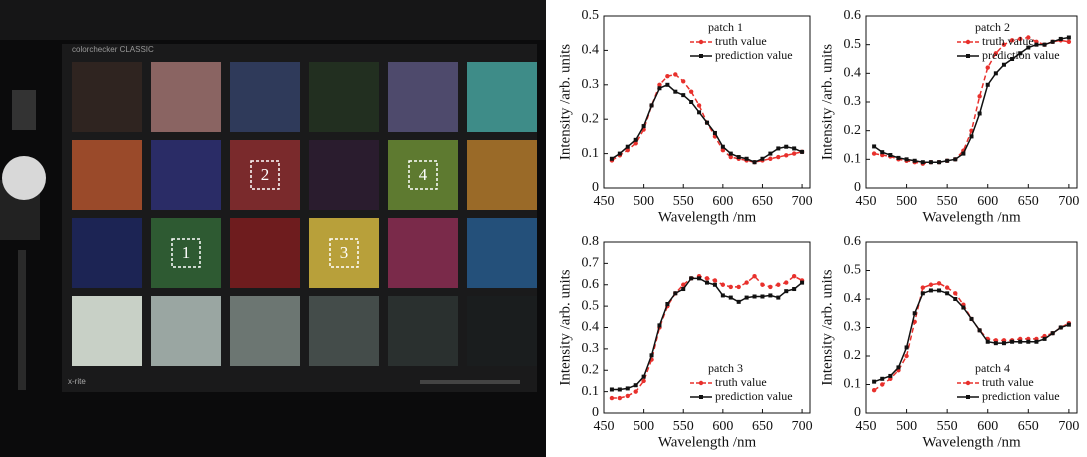  What do you see at coordinates (741, 382) in the screenshot?
I see `legend-label: truth value` at bounding box center [741, 382].